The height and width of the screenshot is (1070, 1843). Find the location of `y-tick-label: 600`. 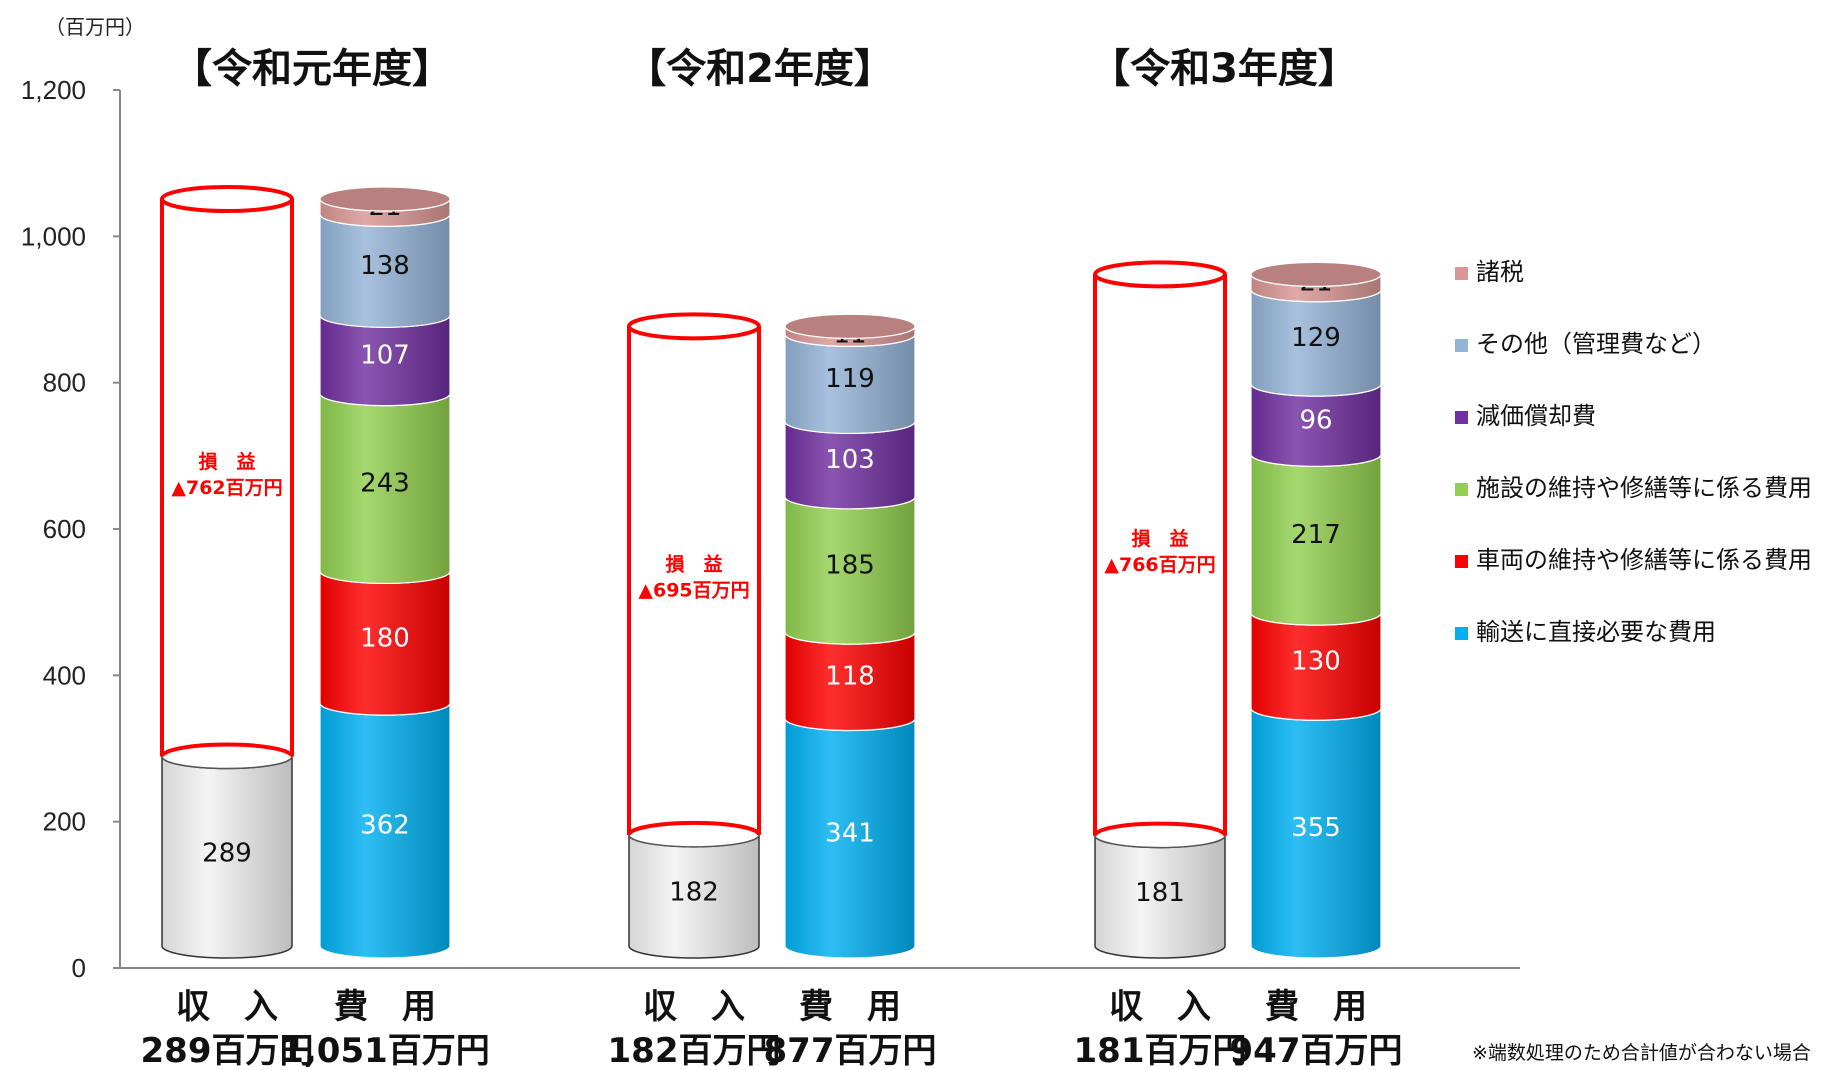

y-tick-label: 600 is located at coordinates (64, 529).